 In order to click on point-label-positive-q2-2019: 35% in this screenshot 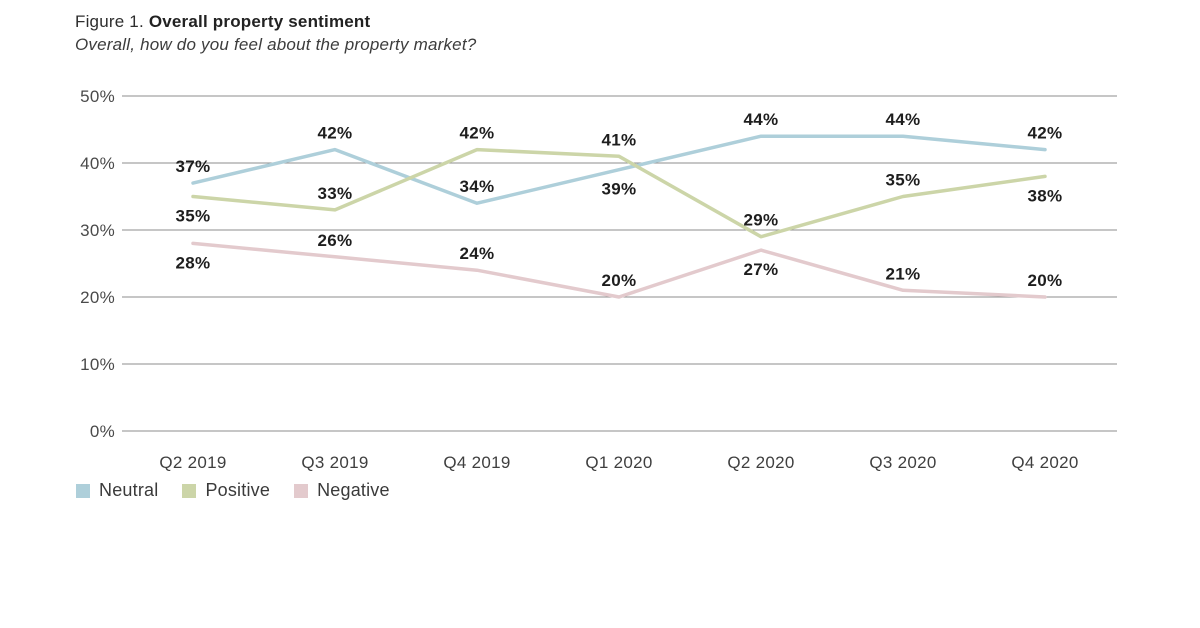, I will do `click(193, 216)`.